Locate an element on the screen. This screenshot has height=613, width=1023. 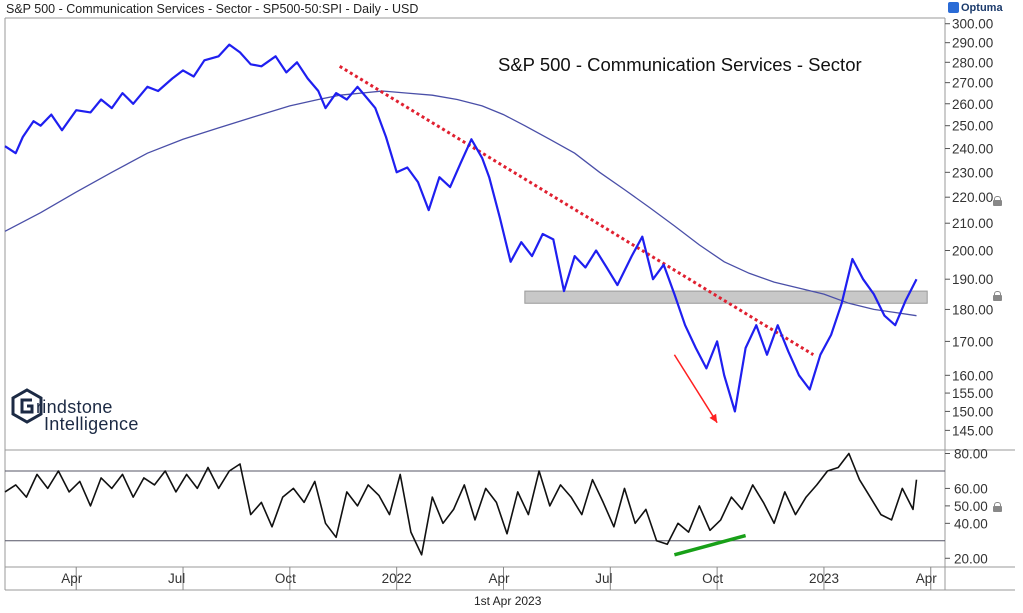
rsi-y-axis: 20.00 40.00 50.00 60.00 80.00 is located at coordinates (966, 506).